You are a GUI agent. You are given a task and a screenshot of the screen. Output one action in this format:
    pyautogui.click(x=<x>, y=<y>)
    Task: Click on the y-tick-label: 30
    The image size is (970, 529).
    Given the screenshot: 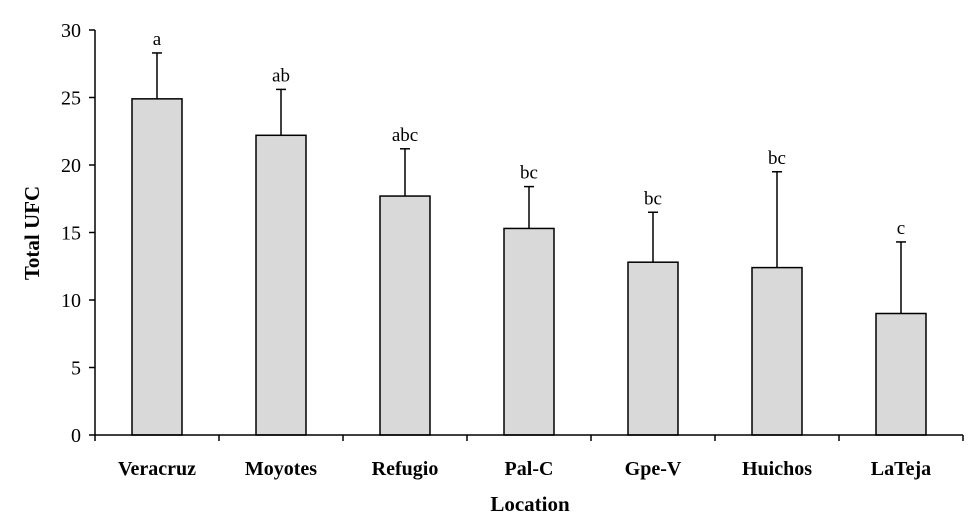 What is the action you would take?
    pyautogui.click(x=71, y=31)
    